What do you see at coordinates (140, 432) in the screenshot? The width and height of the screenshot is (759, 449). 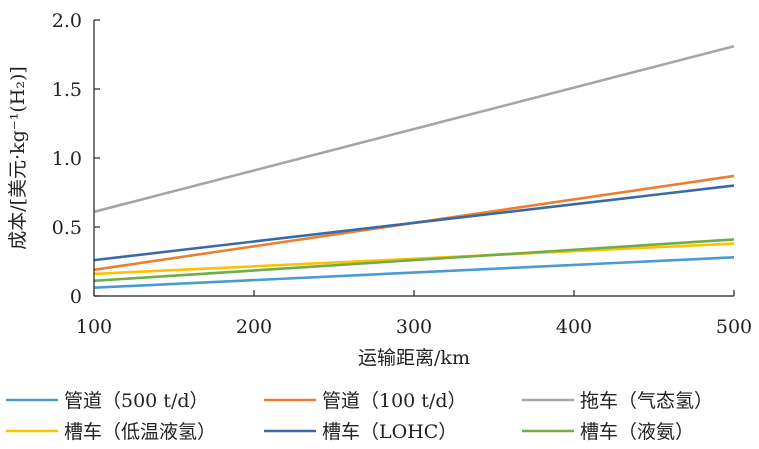 I see `legend-label-3: 槽车（低温液氢）` at bounding box center [140, 432].